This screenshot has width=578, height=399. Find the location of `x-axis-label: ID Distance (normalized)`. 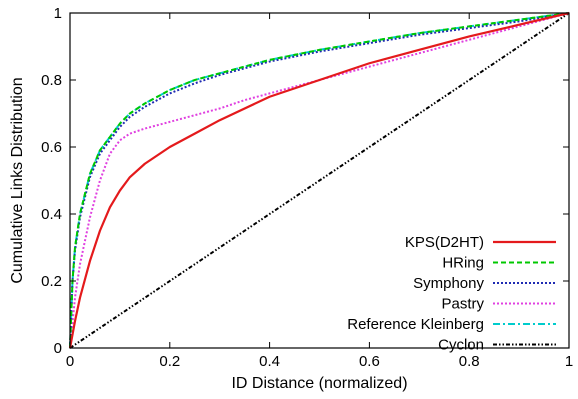

x-axis-label: ID Distance (normalized) is located at coordinates (319, 383).